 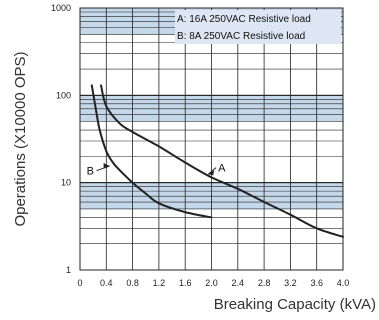 I want to click on y-tick-label: 10, so click(x=66, y=183).